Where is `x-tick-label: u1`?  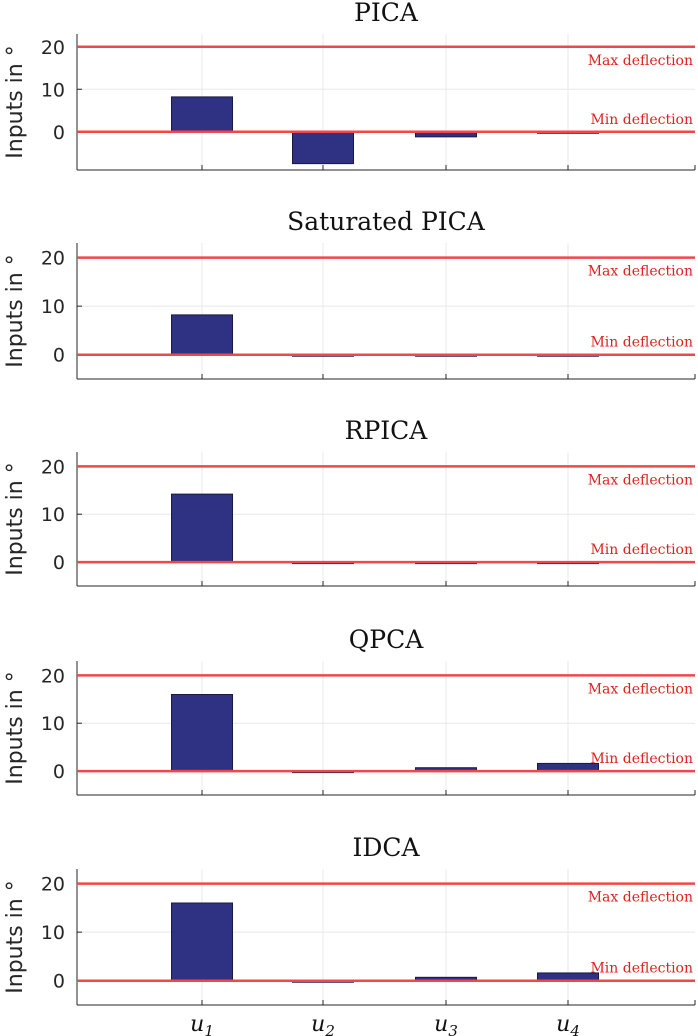
x-tick-label: u1 is located at coordinates (202, 1024).